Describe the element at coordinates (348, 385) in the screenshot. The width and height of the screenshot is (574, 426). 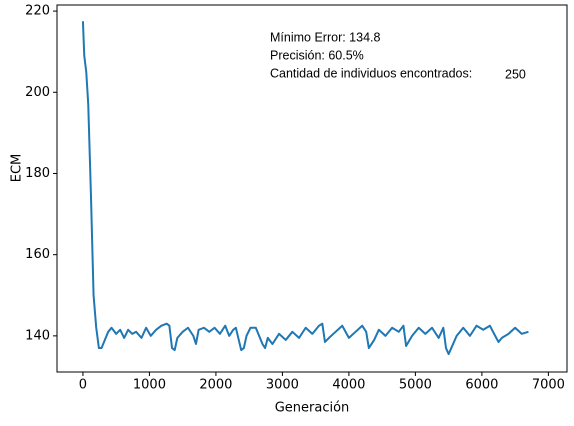
I see `x-tick-label: 4000` at that location.